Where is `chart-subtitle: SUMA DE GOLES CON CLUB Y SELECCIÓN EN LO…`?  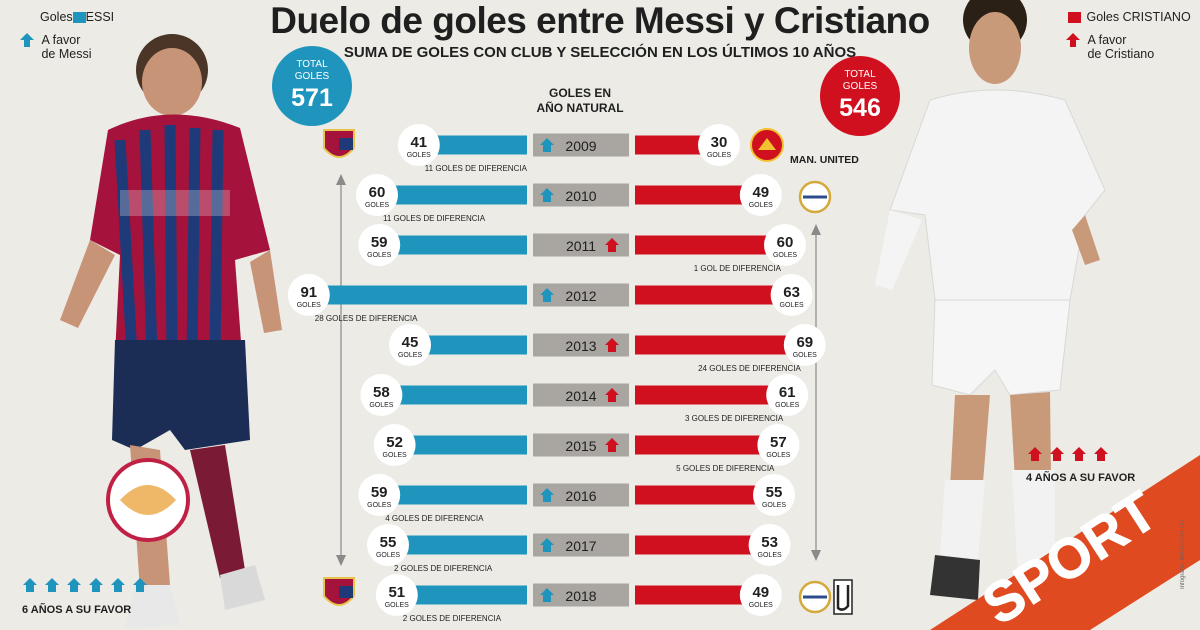
chart-subtitle: SUMA DE GOLES CON CLUB Y SELECCIÓN EN LO… is located at coordinates (600, 52).